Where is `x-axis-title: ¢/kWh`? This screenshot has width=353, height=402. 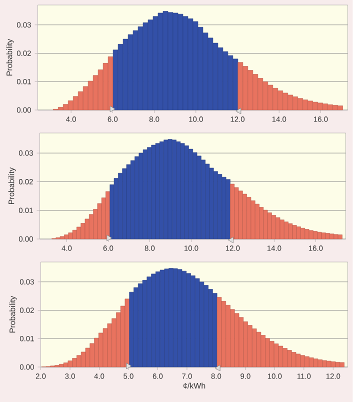 x-axis-title: ¢/kWh is located at coordinates (195, 385).